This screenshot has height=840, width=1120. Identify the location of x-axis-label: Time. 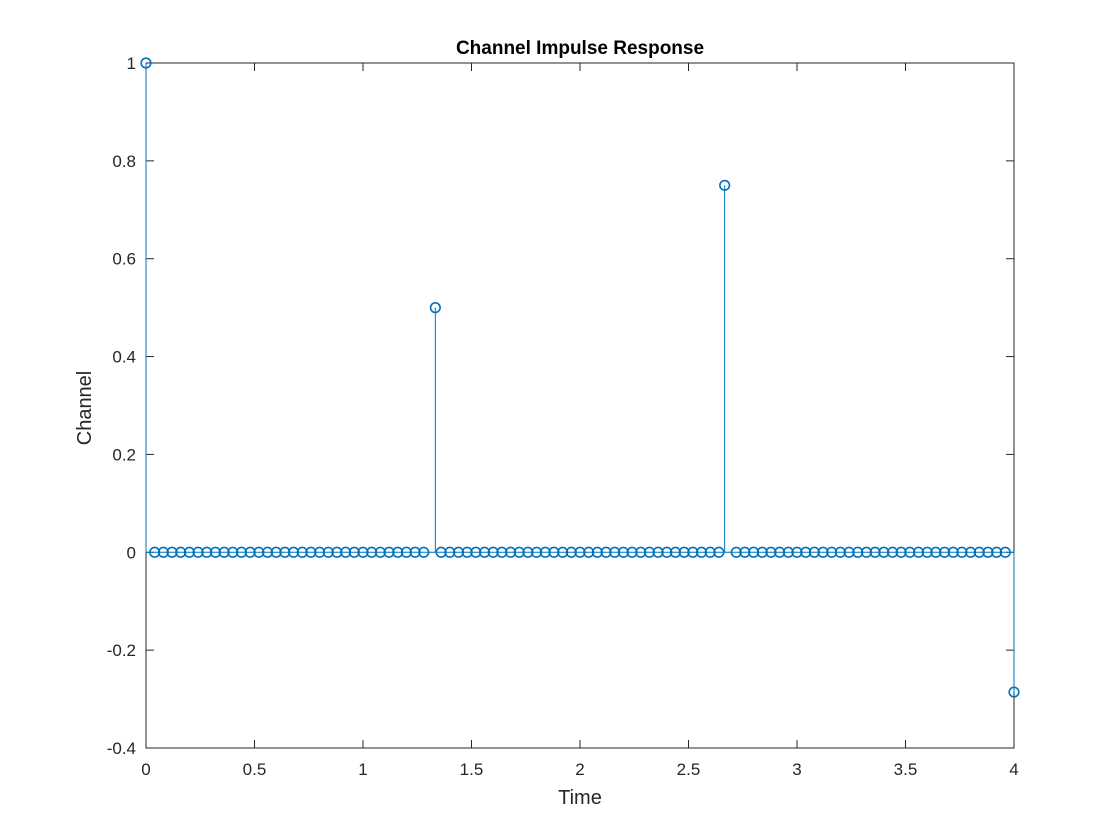
(580, 798).